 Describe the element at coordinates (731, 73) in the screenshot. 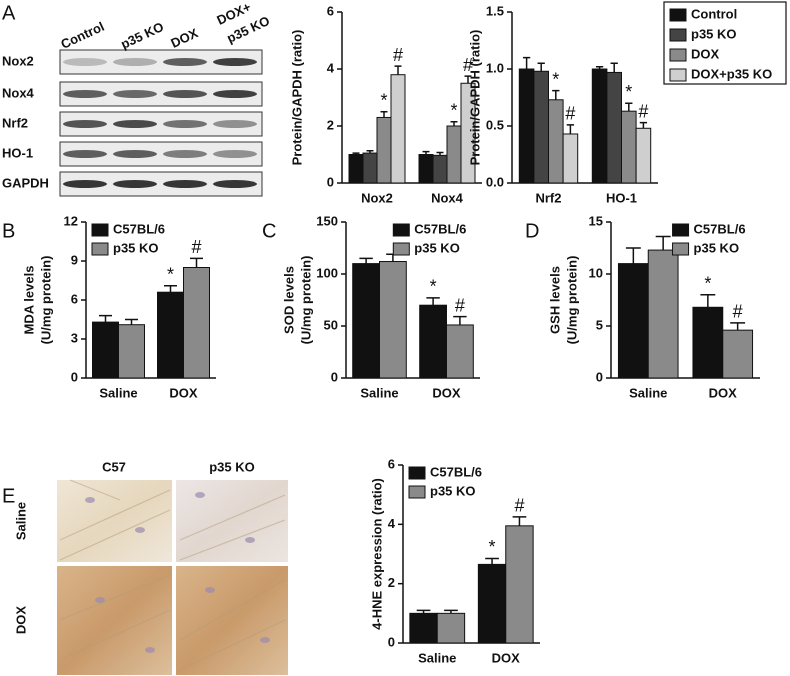

I see `legend-label: DOX+p35 KO` at that location.